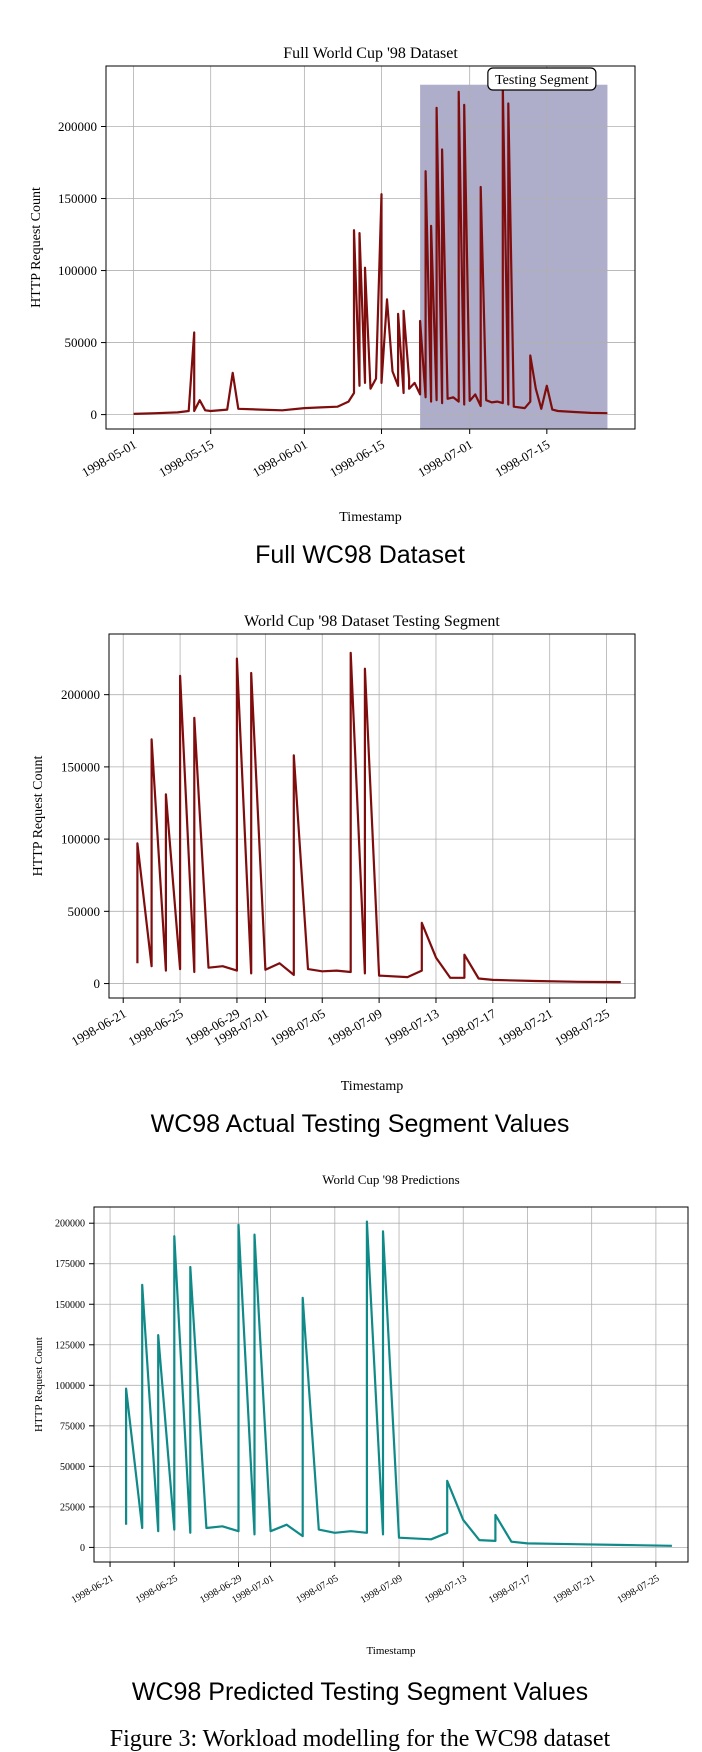  What do you see at coordinates (280, 458) in the screenshot?
I see `x-tick-label: 1998-06-01` at bounding box center [280, 458].